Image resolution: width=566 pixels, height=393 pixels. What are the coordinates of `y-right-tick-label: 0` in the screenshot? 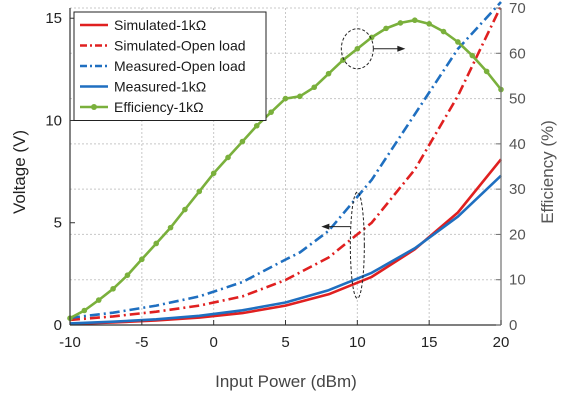 It's located at (513, 325).